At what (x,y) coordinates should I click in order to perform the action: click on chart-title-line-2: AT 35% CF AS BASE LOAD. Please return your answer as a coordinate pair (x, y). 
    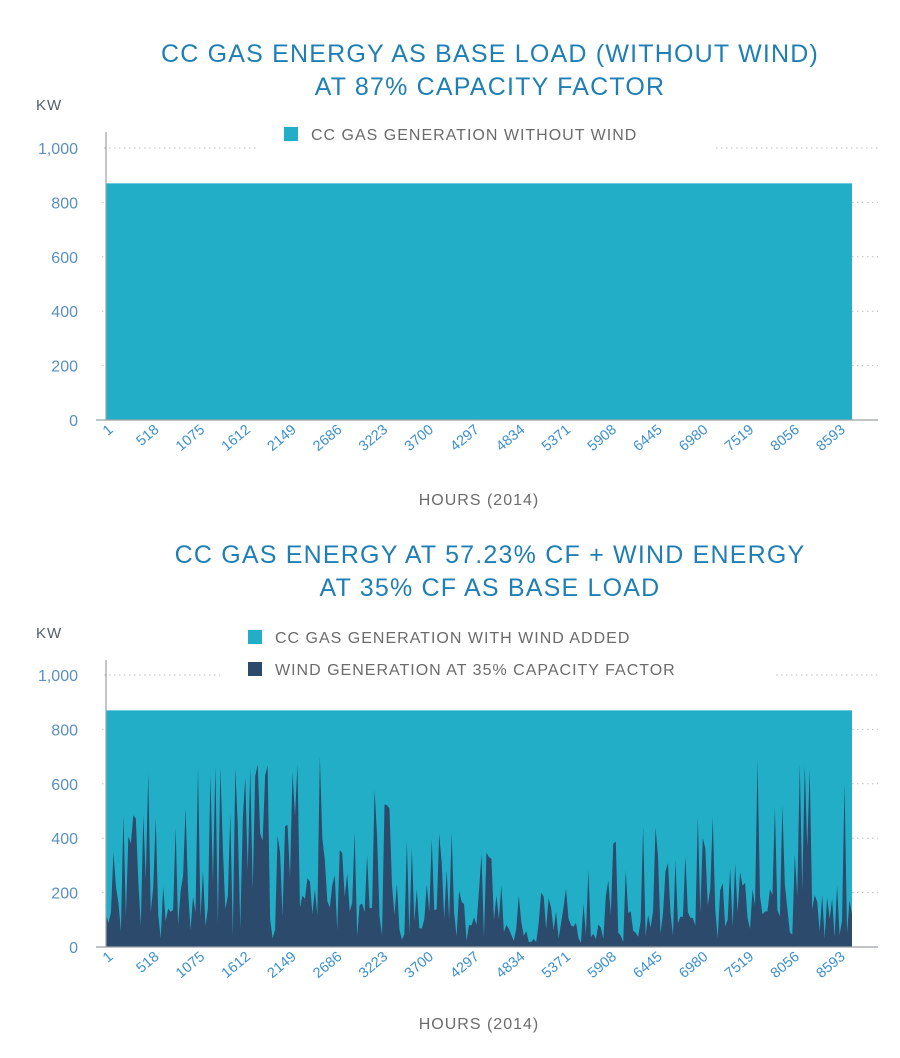
    Looking at the image, I should click on (490, 588).